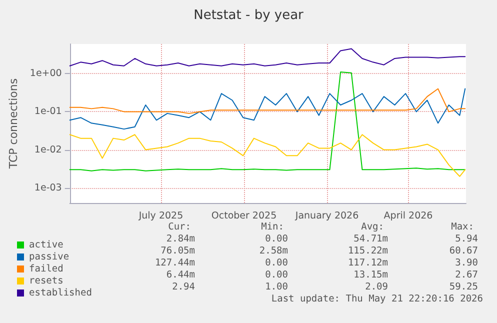 This screenshot has width=497, height=323. I want to click on x-tick-label: January 2026, so click(326, 216).